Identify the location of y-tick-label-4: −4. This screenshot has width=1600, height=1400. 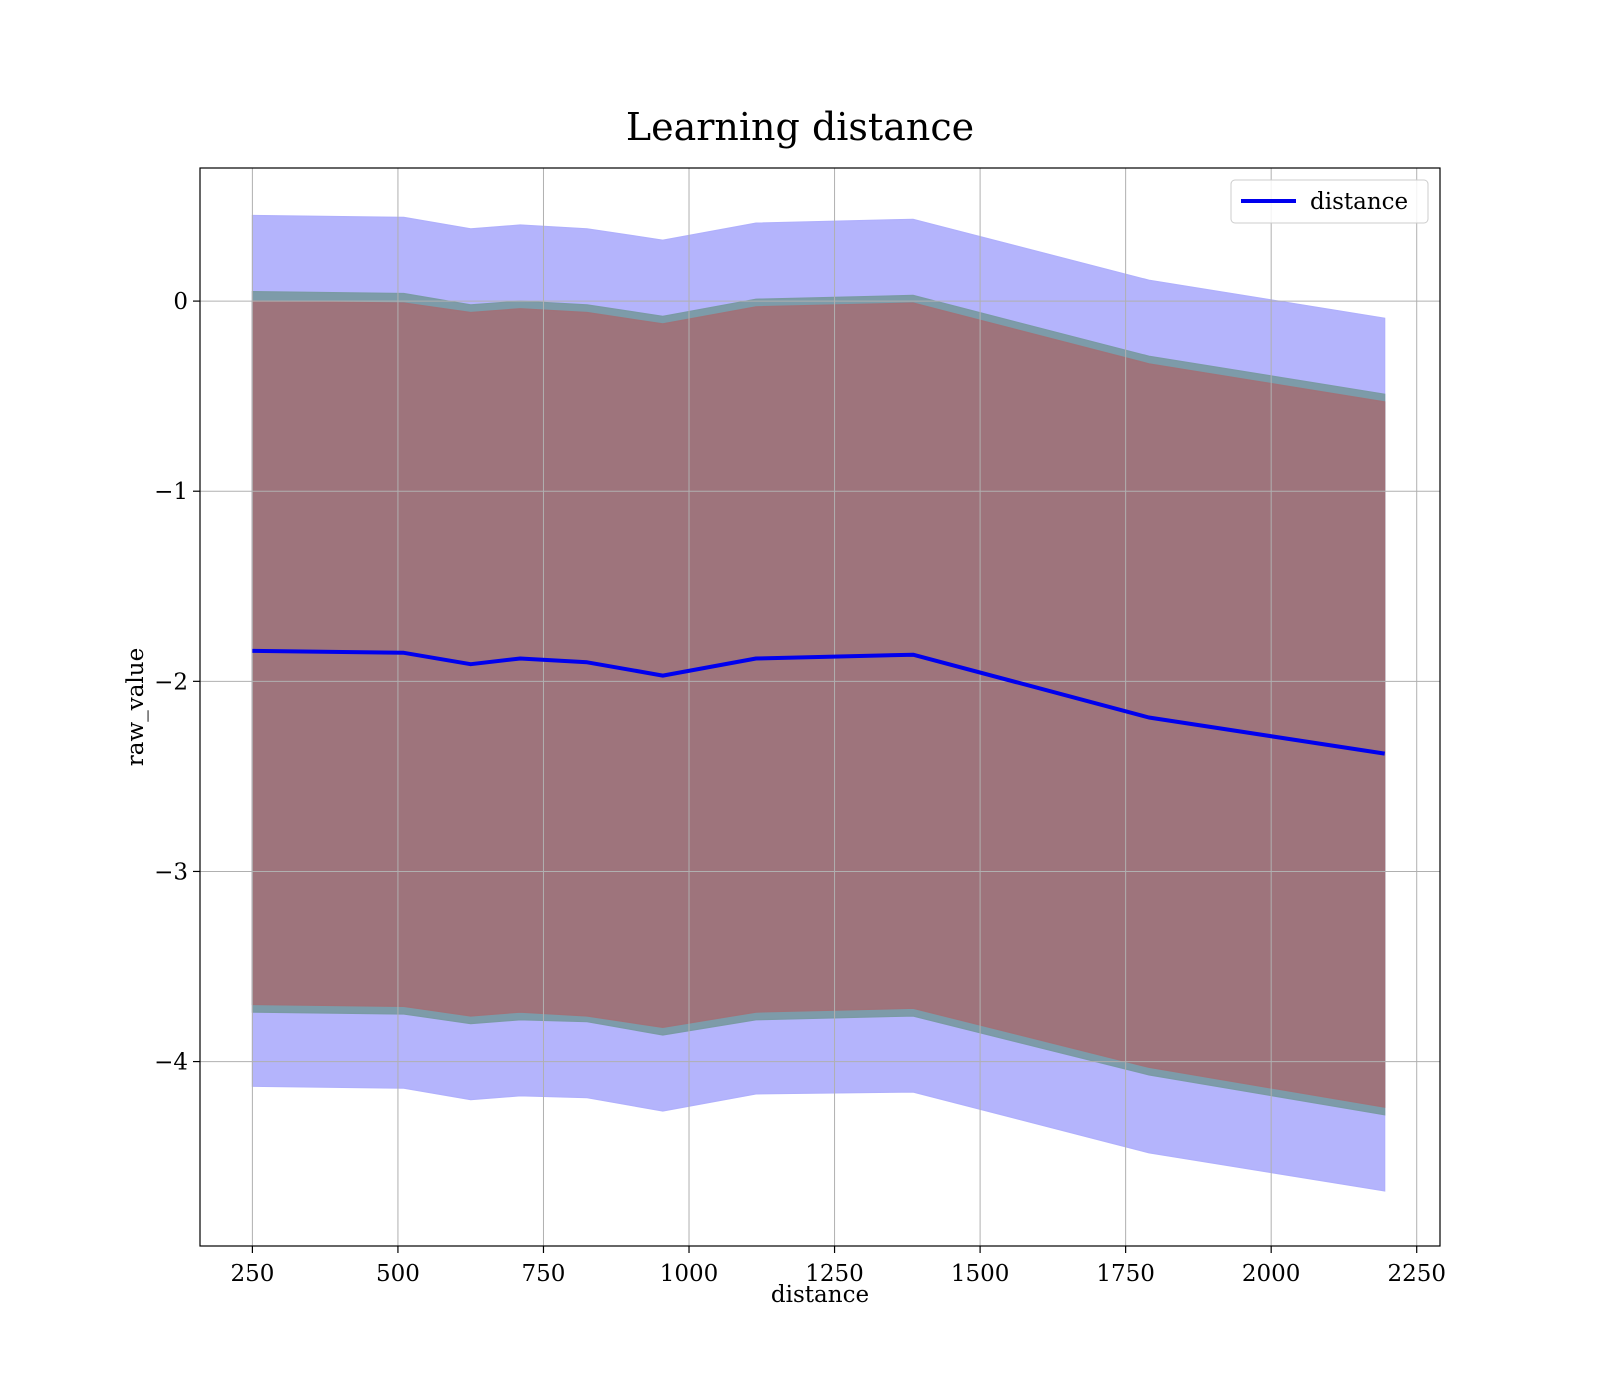
(171, 1063).